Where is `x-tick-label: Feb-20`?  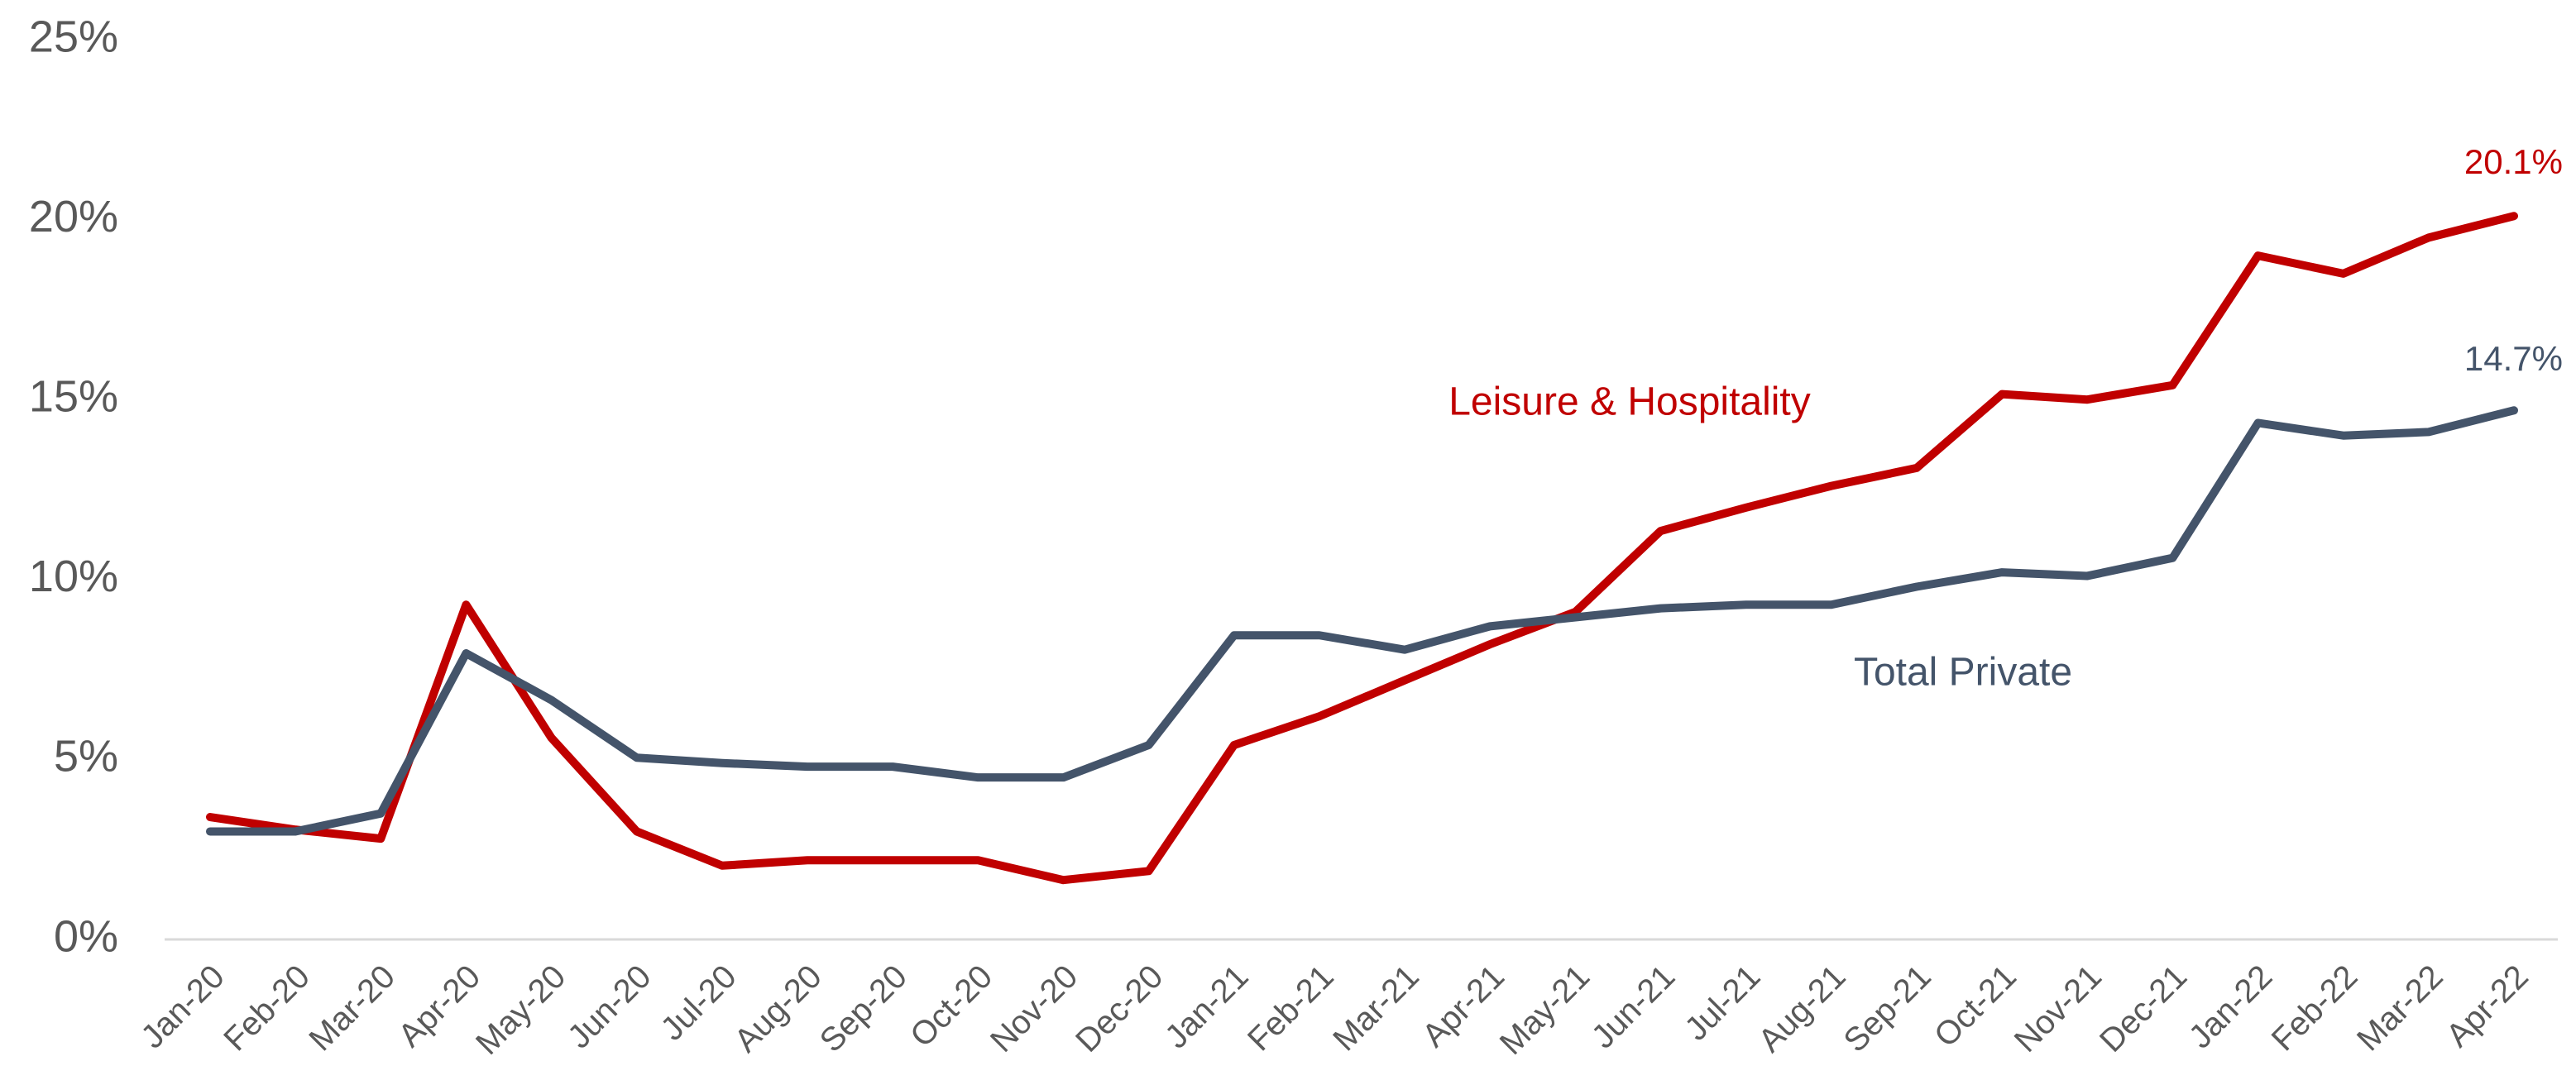
x-tick-label: Feb-20 is located at coordinates (267, 1008).